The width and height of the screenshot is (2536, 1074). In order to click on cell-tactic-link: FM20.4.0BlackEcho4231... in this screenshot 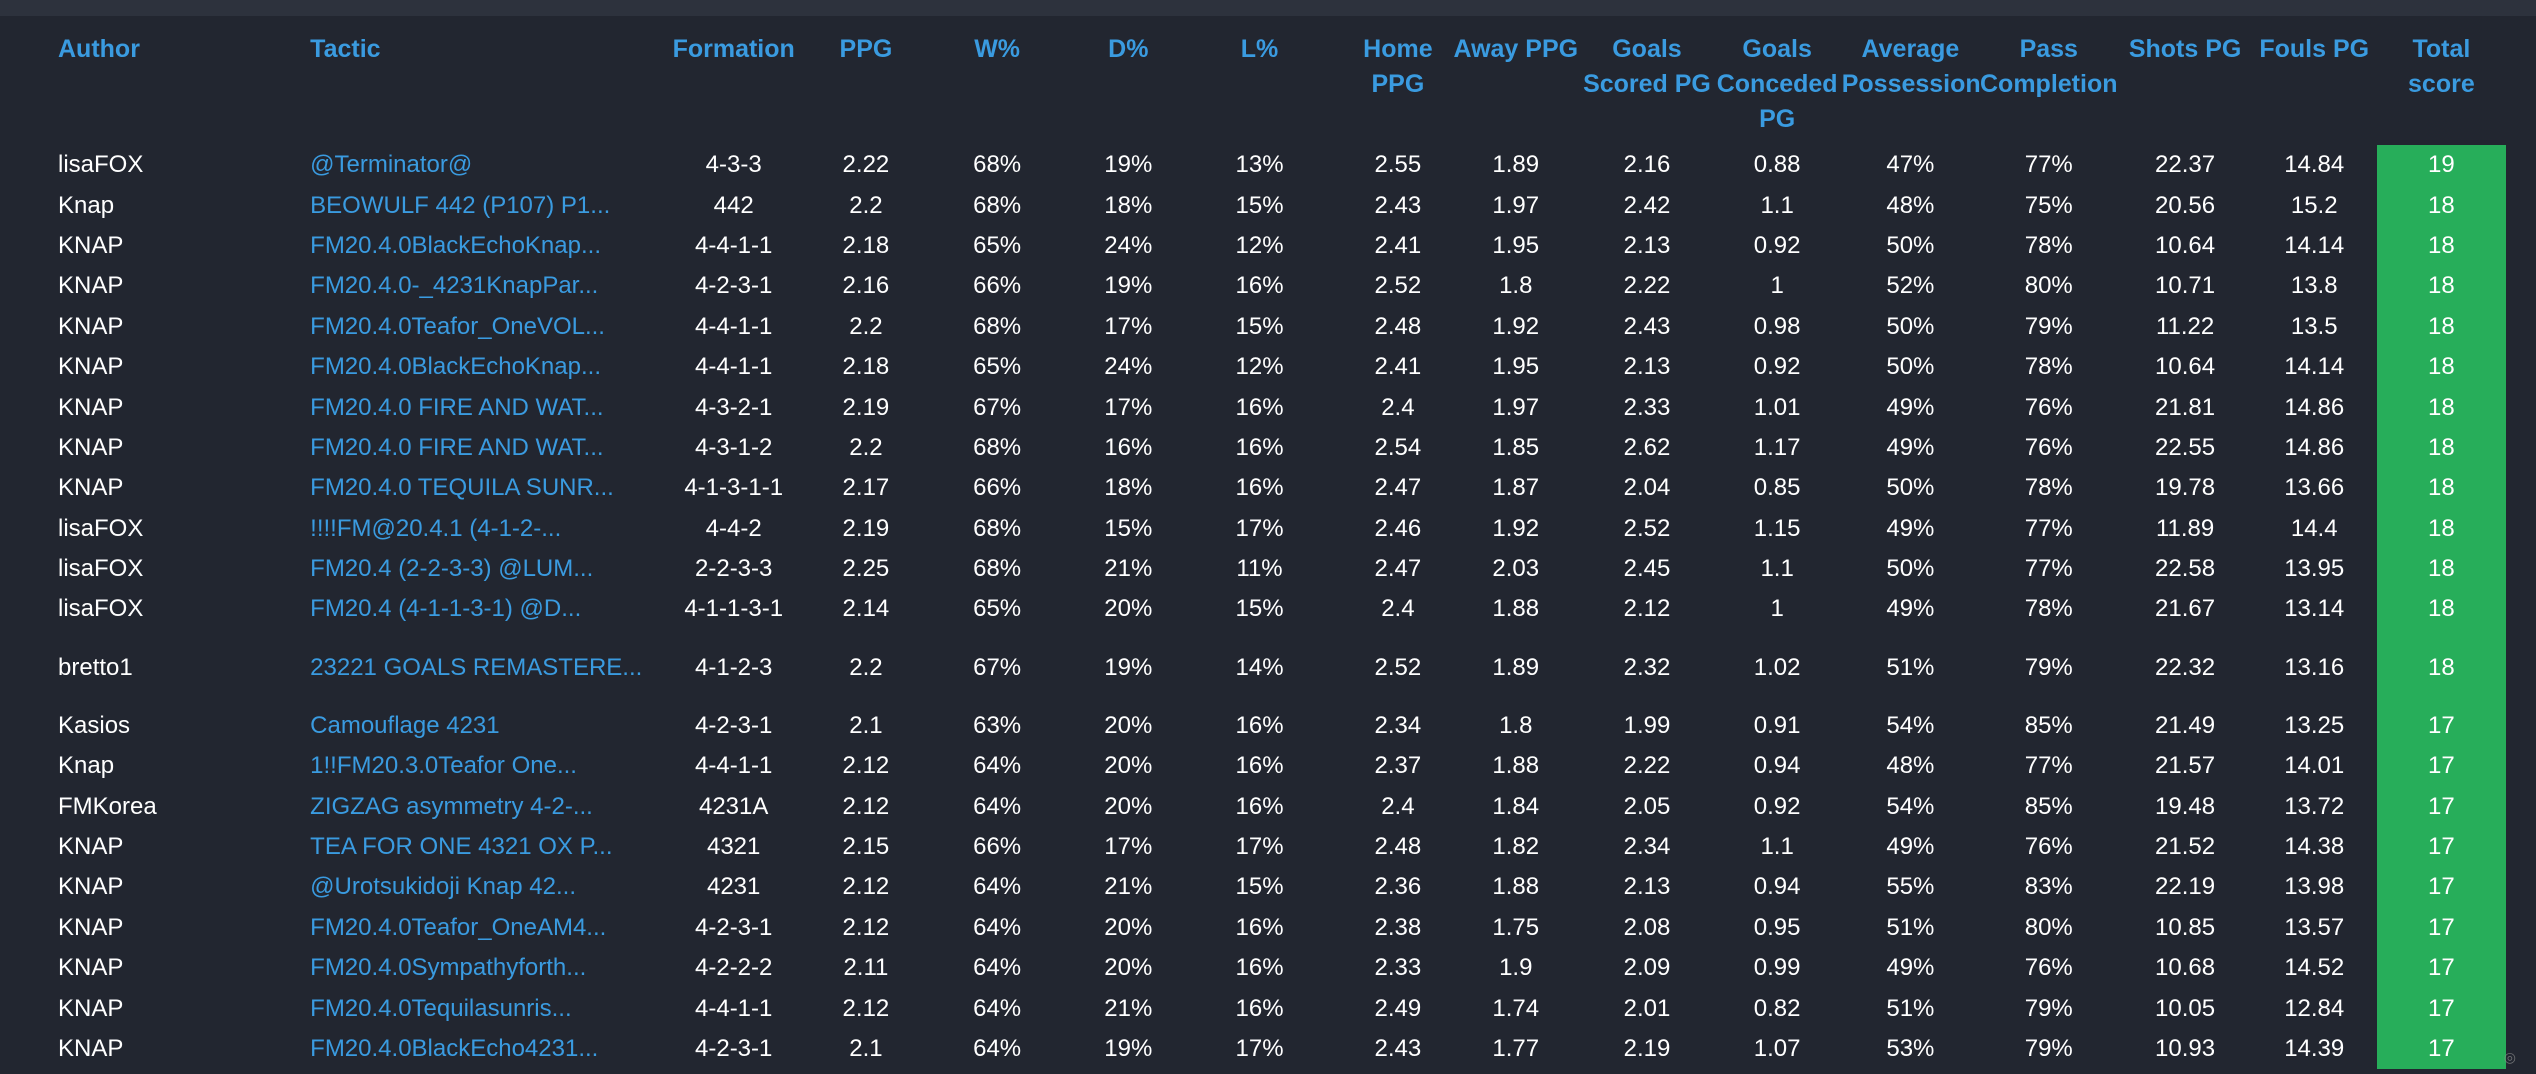, I will do `click(454, 1048)`.